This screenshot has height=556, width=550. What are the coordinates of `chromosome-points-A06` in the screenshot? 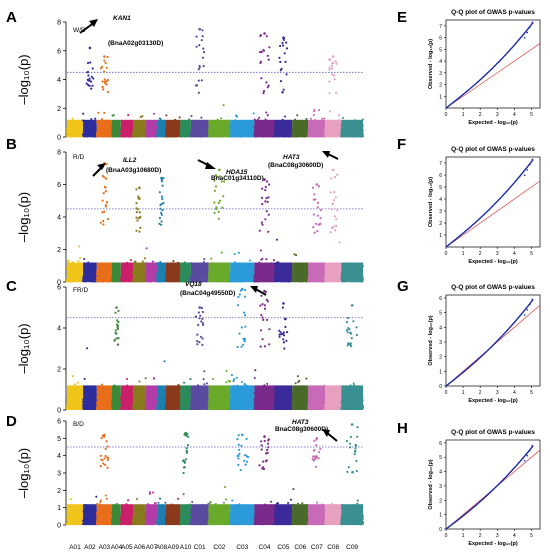 It's located at (139, 126).